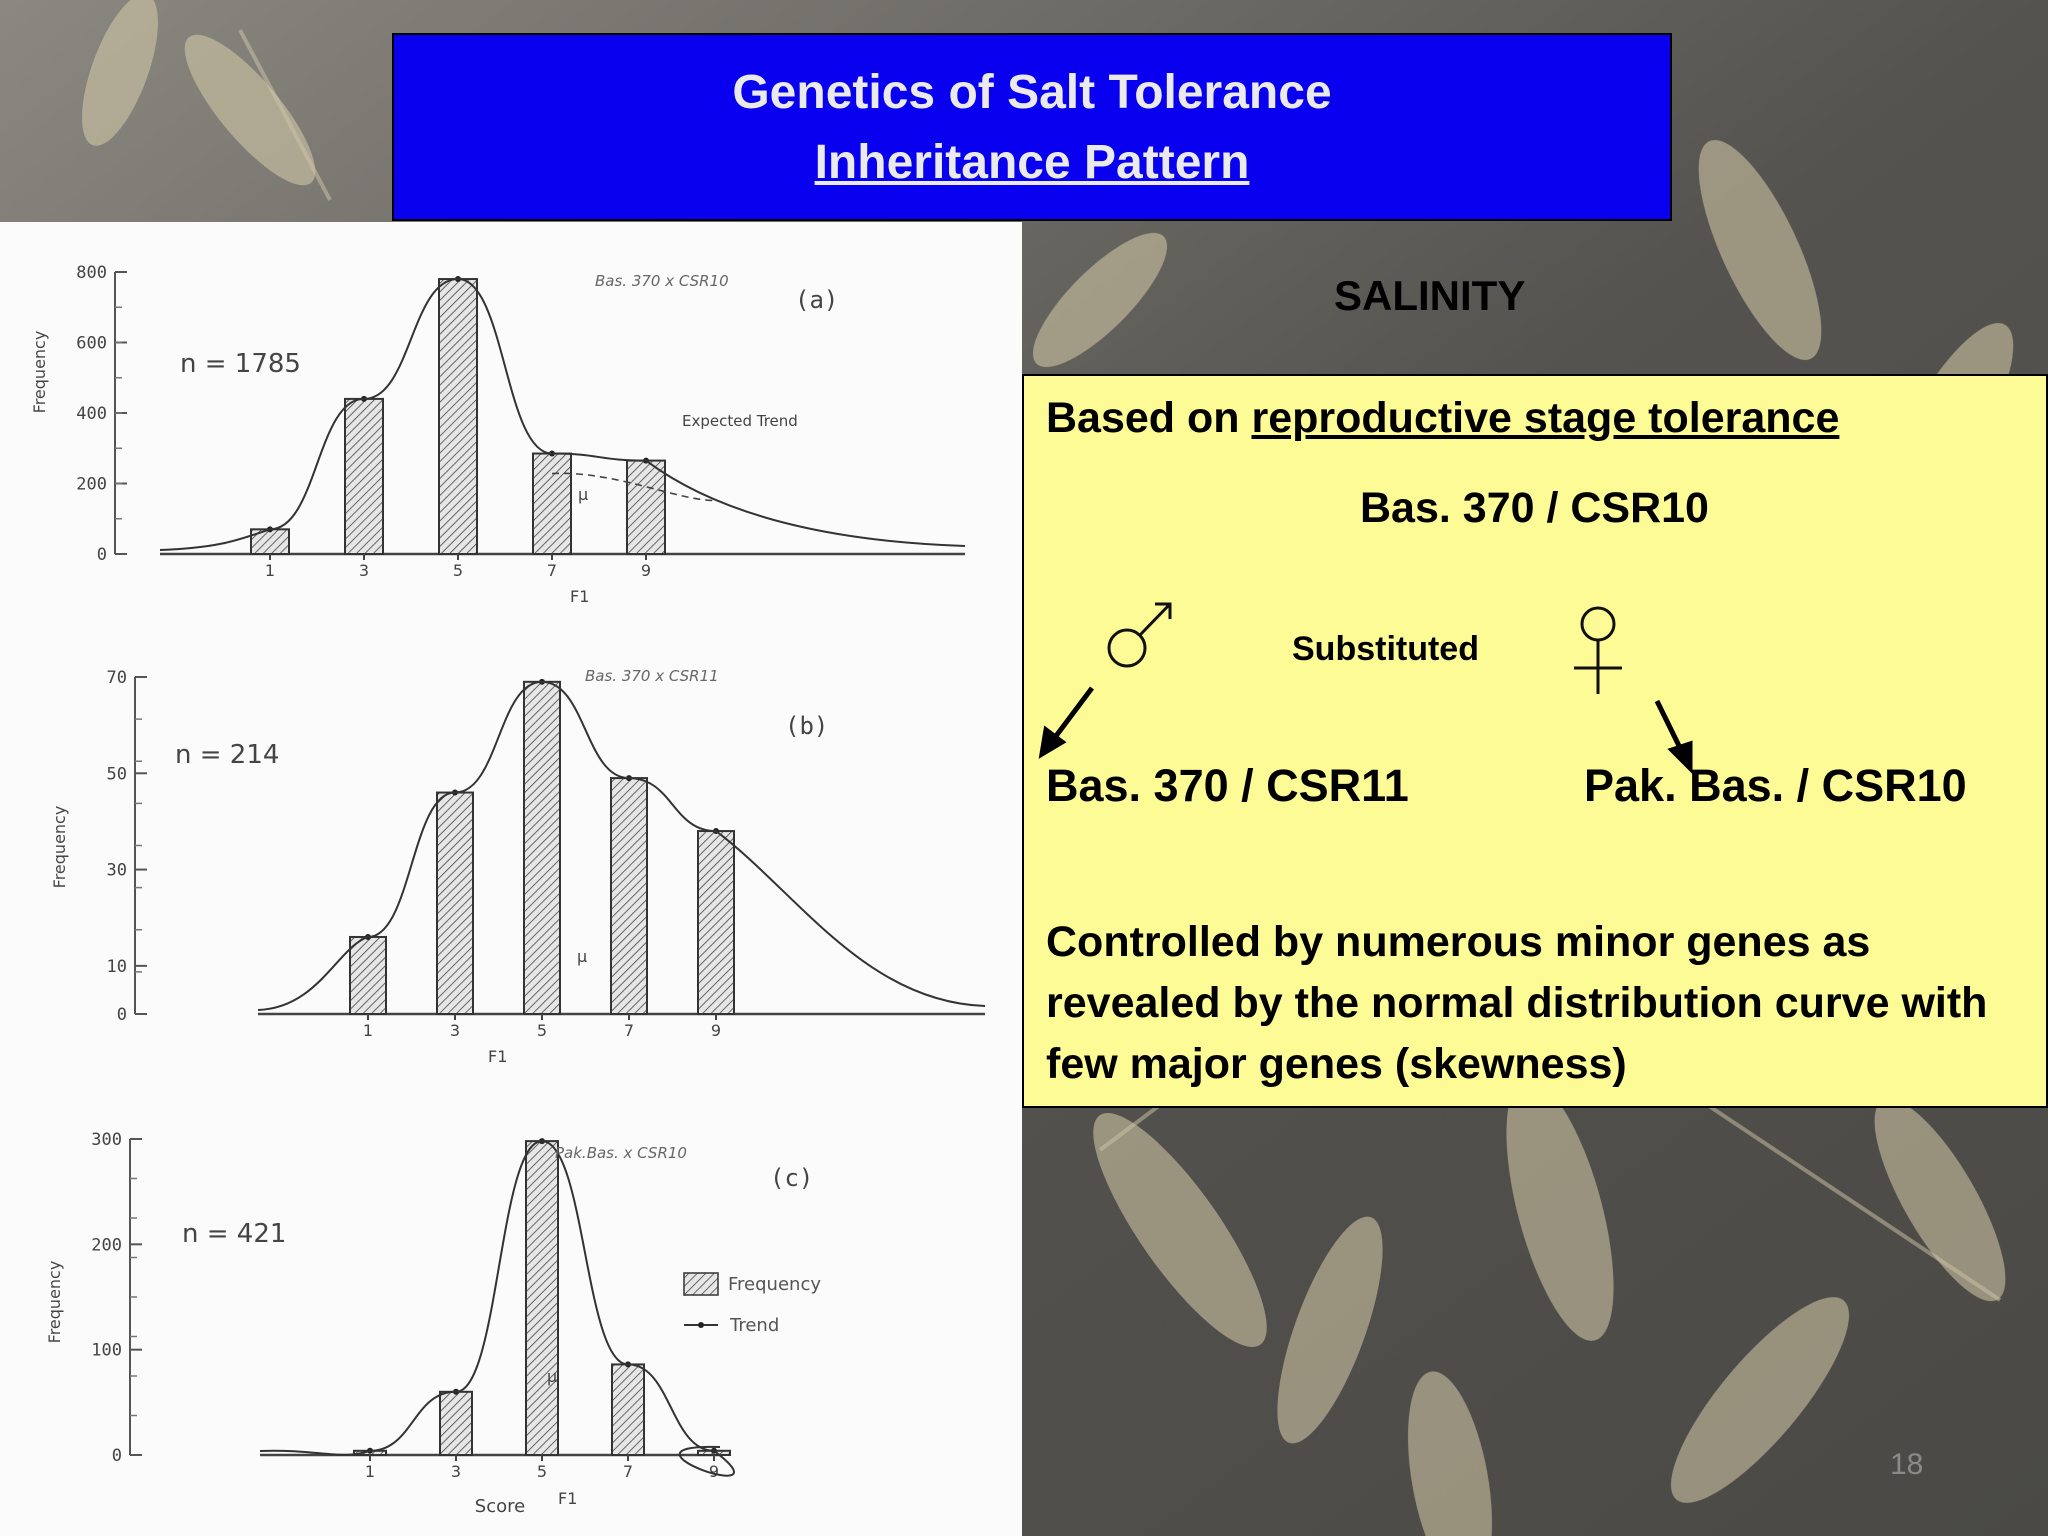 The image size is (2048, 1536). I want to click on based-prefix: Based on, so click(1149, 418).